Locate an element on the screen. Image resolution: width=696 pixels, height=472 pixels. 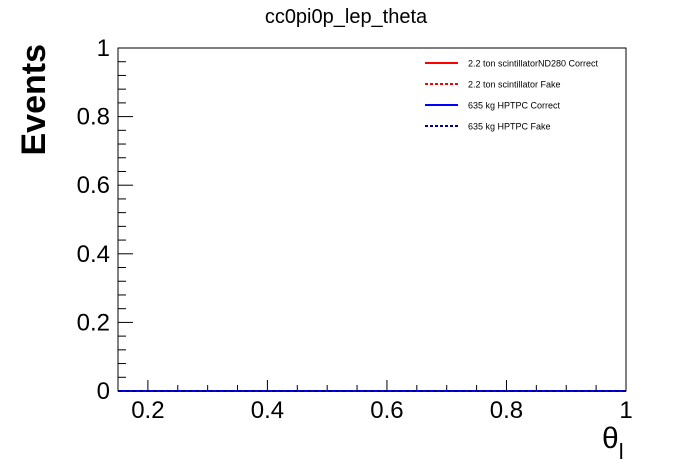
x-axis-label: θl is located at coordinates (613, 443).